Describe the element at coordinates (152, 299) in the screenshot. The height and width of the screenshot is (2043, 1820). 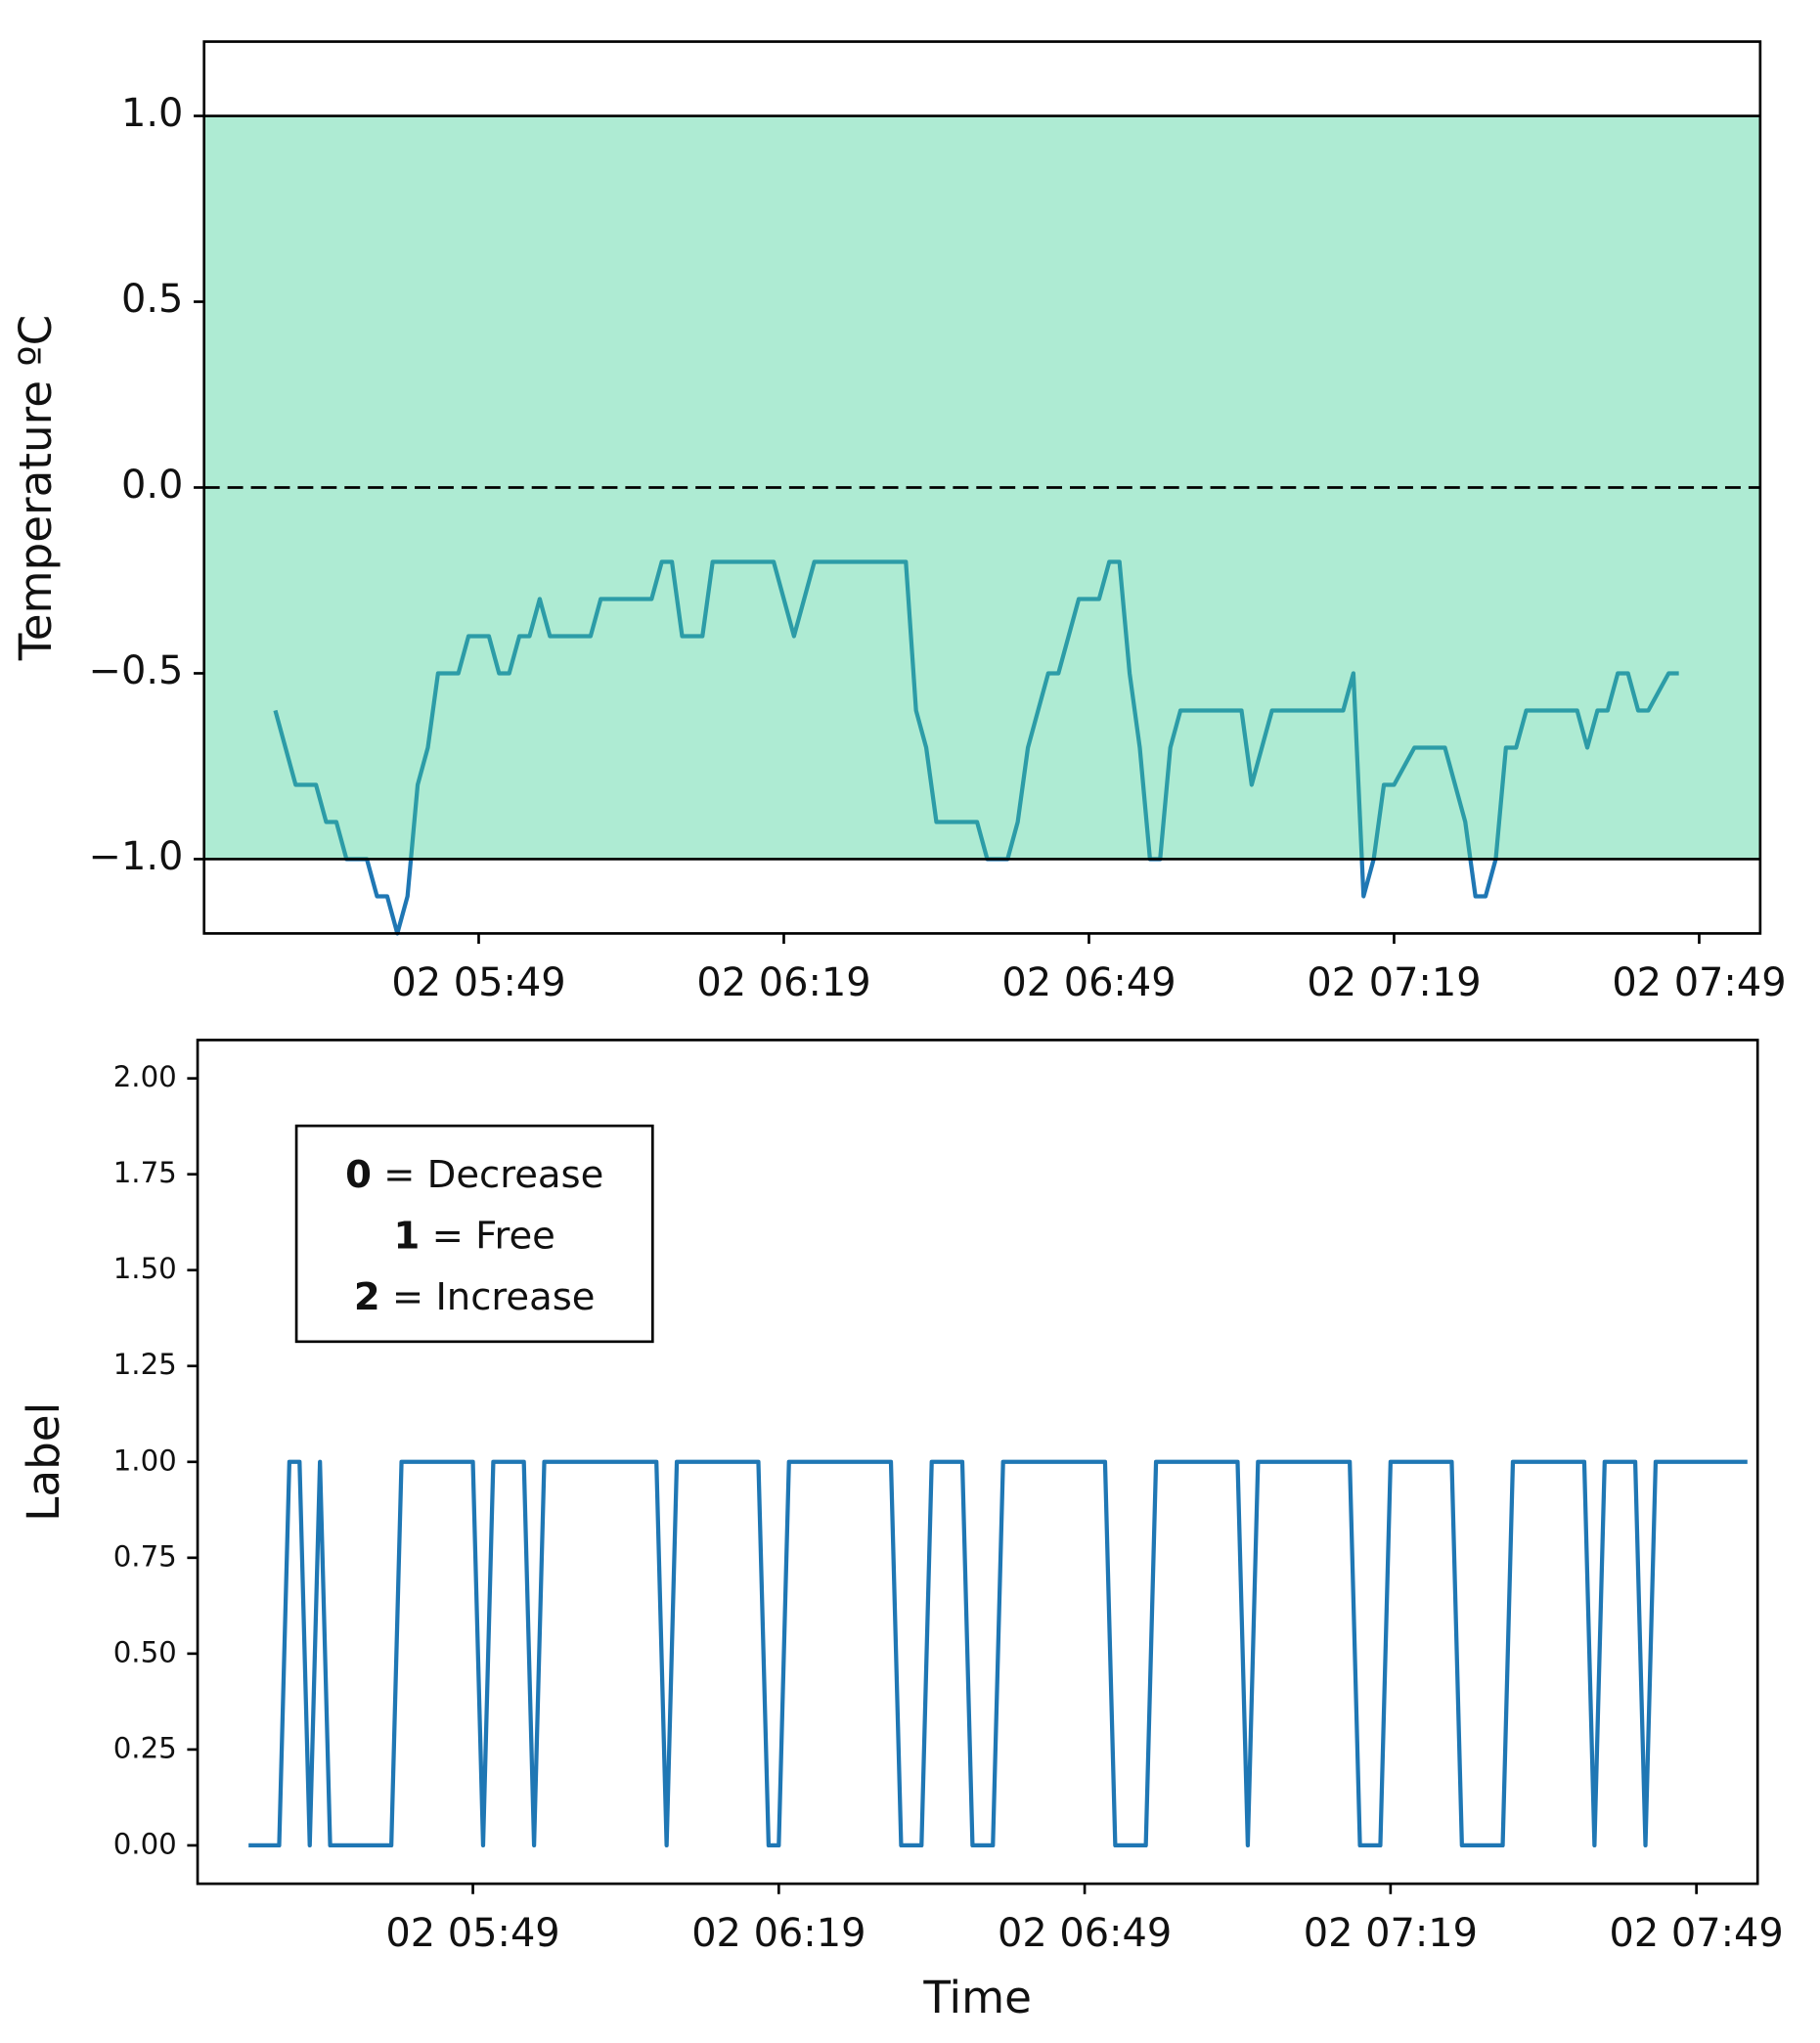
I see `y-tick-label: 0.5` at that location.